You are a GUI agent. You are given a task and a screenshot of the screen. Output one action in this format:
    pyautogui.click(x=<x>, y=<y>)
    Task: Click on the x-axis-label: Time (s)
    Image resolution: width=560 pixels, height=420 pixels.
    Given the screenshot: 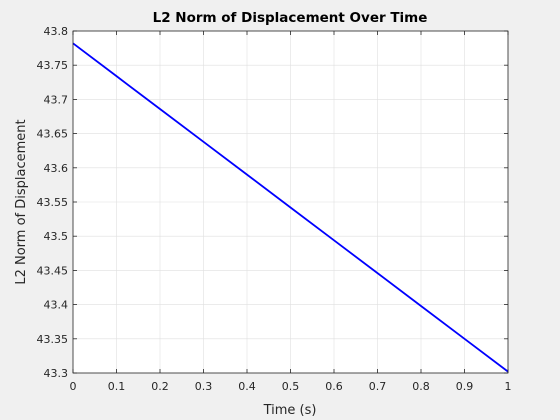 What is the action you would take?
    pyautogui.click(x=290, y=410)
    